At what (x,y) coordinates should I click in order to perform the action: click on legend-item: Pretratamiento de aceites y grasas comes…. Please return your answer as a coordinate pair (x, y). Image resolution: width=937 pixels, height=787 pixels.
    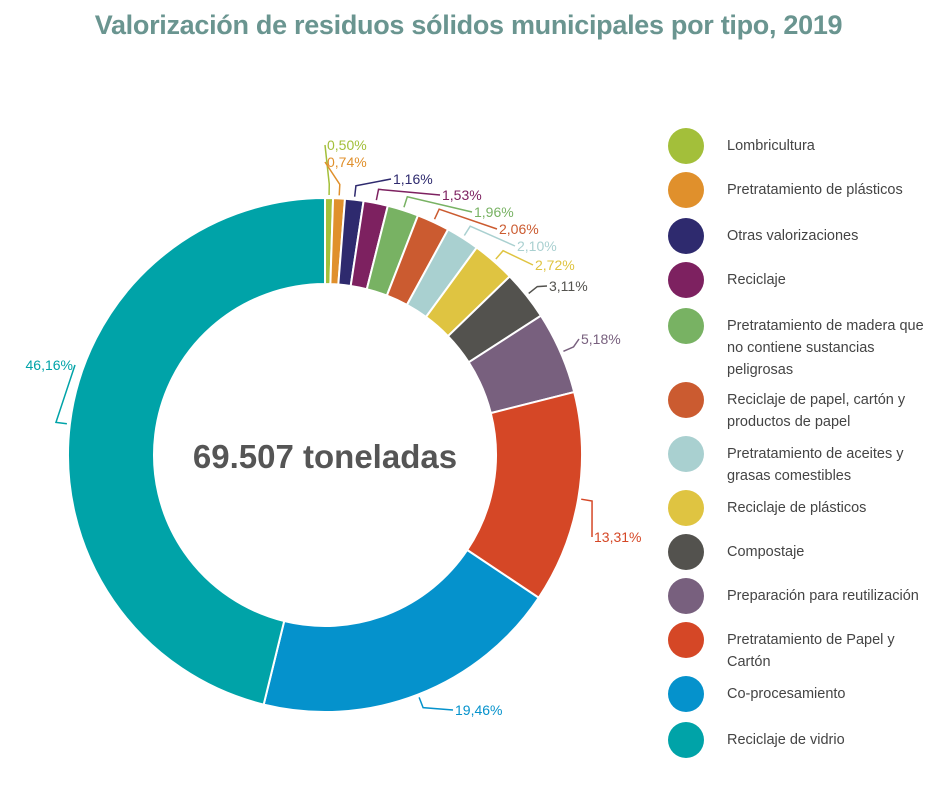
    Looking at the image, I should click on (800, 461).